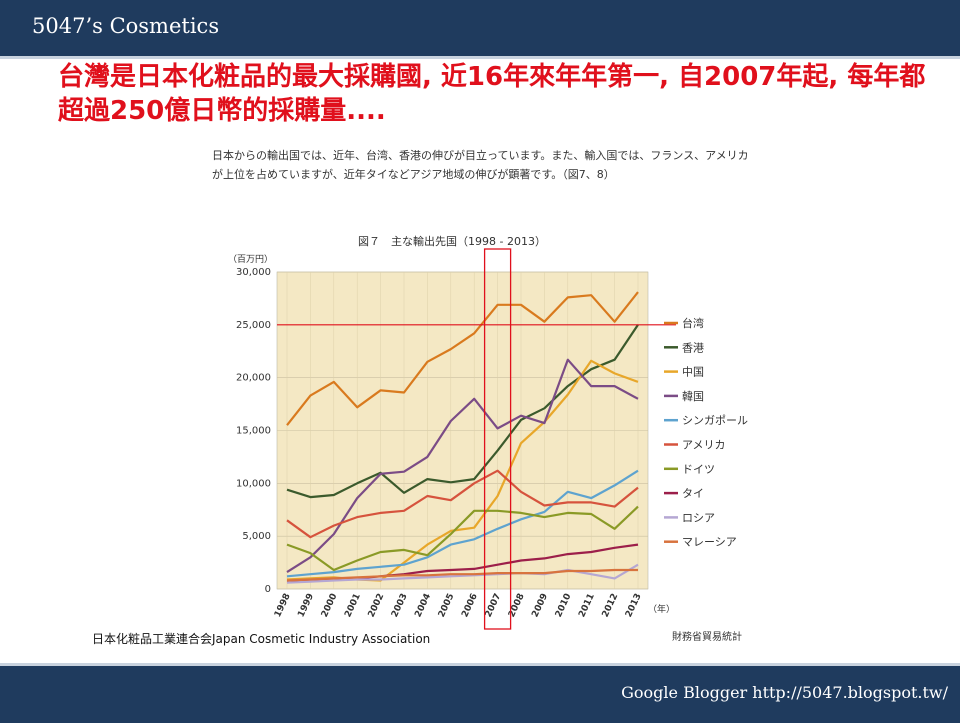  What do you see at coordinates (377, 605) in the screenshot?
I see `x-tick-label: 2002` at bounding box center [377, 605].